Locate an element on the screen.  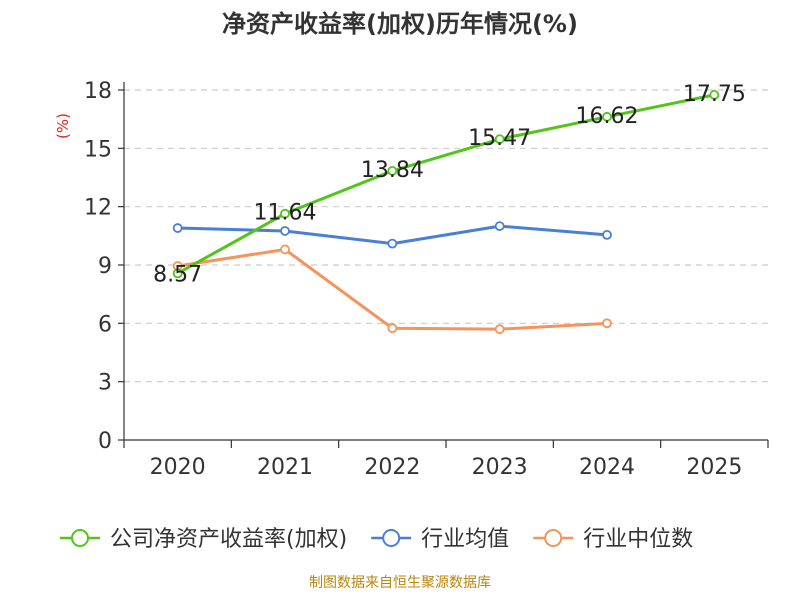
y-tick-label: 9 is located at coordinates (105, 266).